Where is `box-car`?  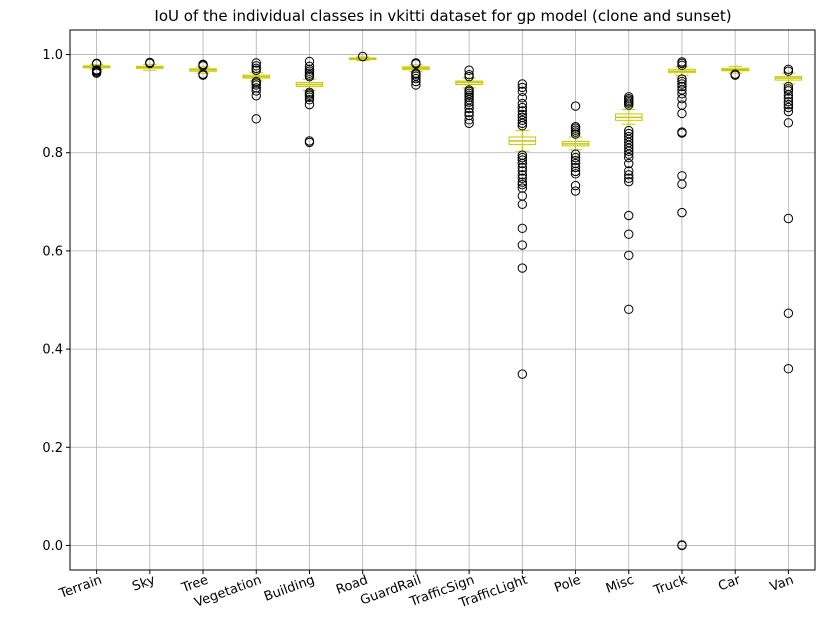
box-car is located at coordinates (735, 72).